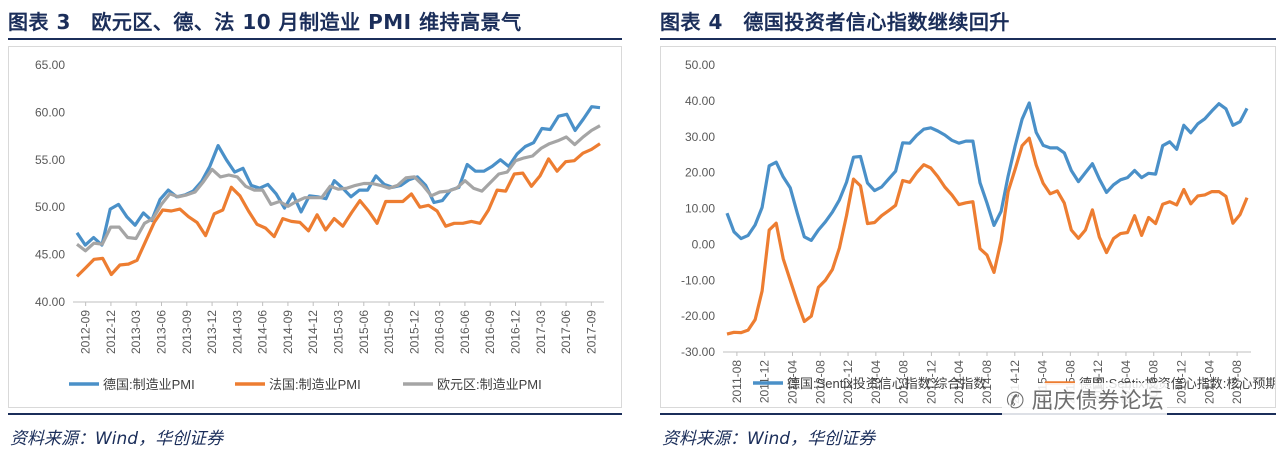 Image resolution: width=1284 pixels, height=452 pixels. Describe the element at coordinates (1097, 401) in the screenshot. I see `watermark-text: 屈庆债券论坛` at that location.